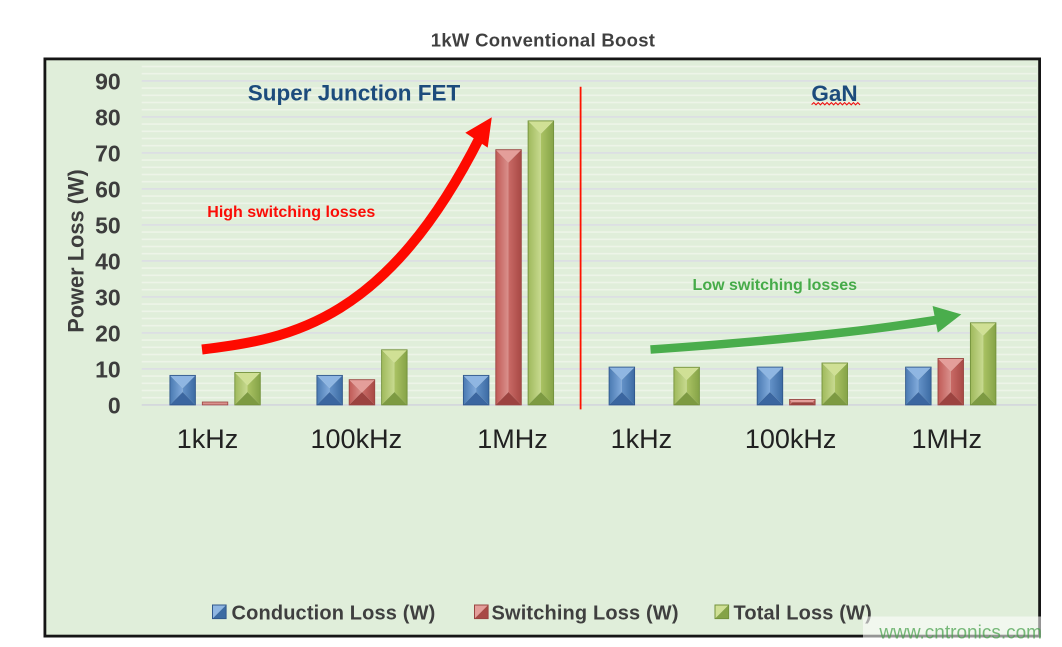 Image resolution: width=1062 pixels, height=647 pixels. Describe the element at coordinates (76, 251) in the screenshot. I see `svg-text: Power Loss (W)` at that location.